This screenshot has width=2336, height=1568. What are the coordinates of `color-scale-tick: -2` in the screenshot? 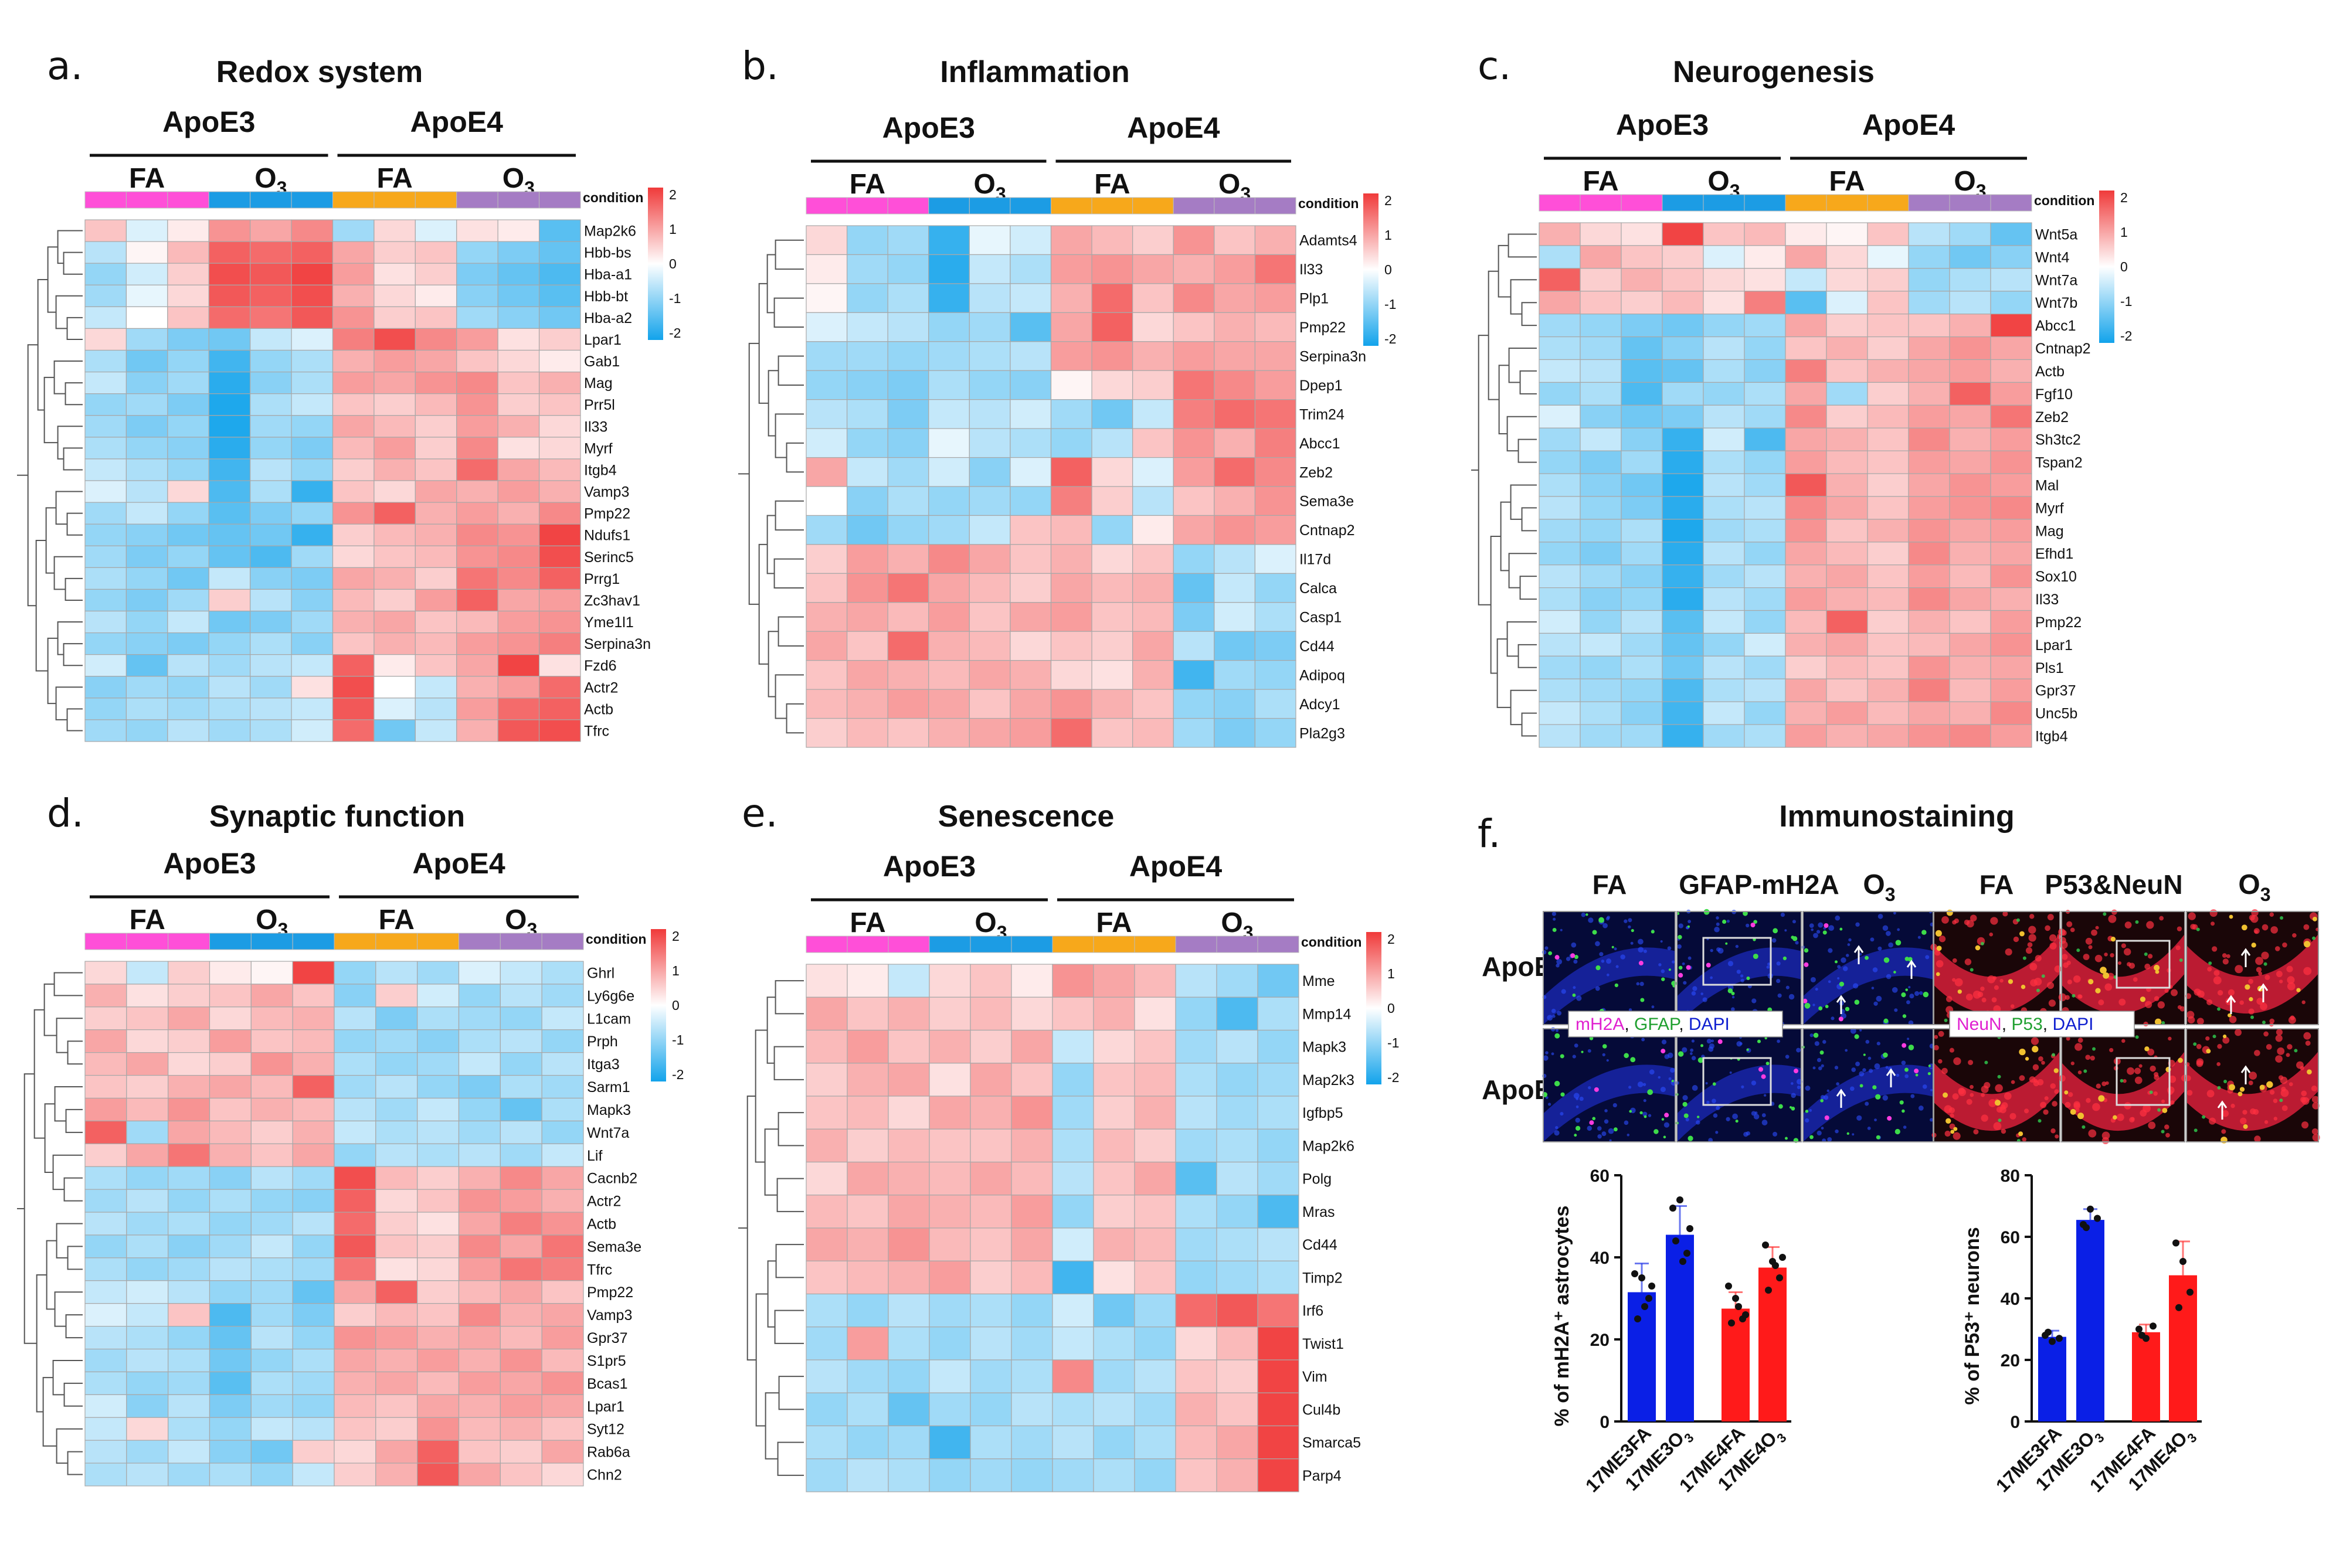 It's located at (1393, 1077).